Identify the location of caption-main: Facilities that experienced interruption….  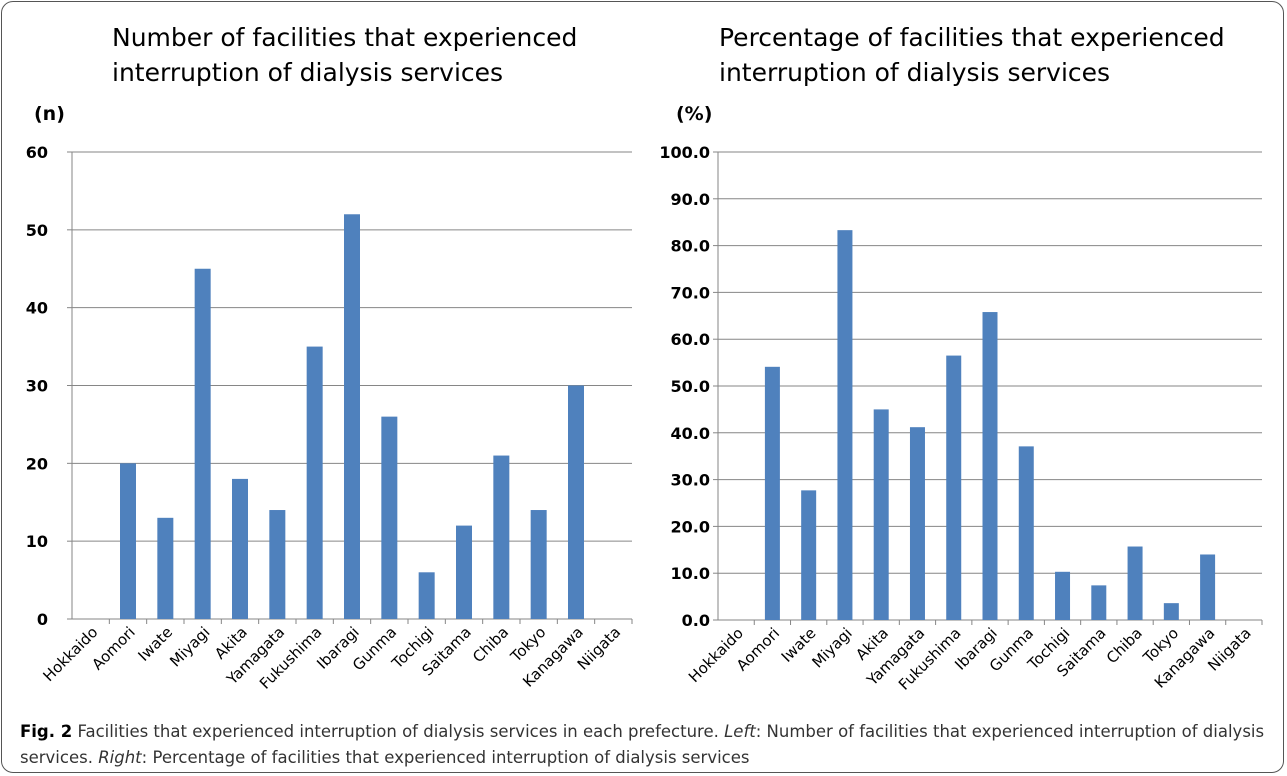
(398, 731).